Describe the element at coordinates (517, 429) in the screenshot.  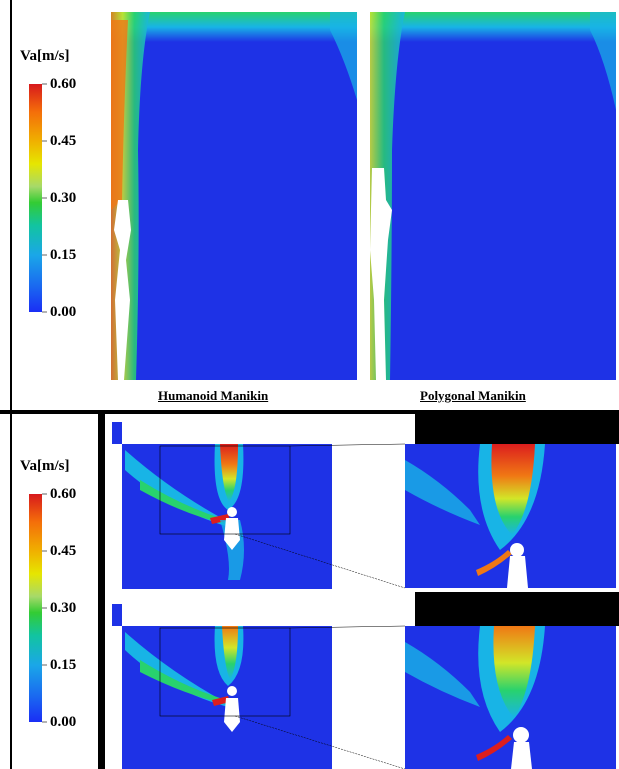
I see `row1-zoom-black-bar` at that location.